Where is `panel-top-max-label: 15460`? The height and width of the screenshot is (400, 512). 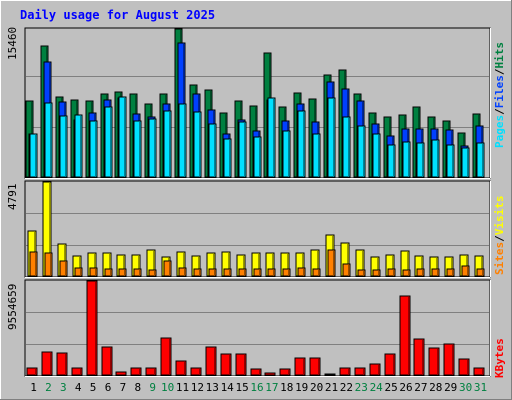
panel-top-max-label: 15460 is located at coordinates (12, 43).